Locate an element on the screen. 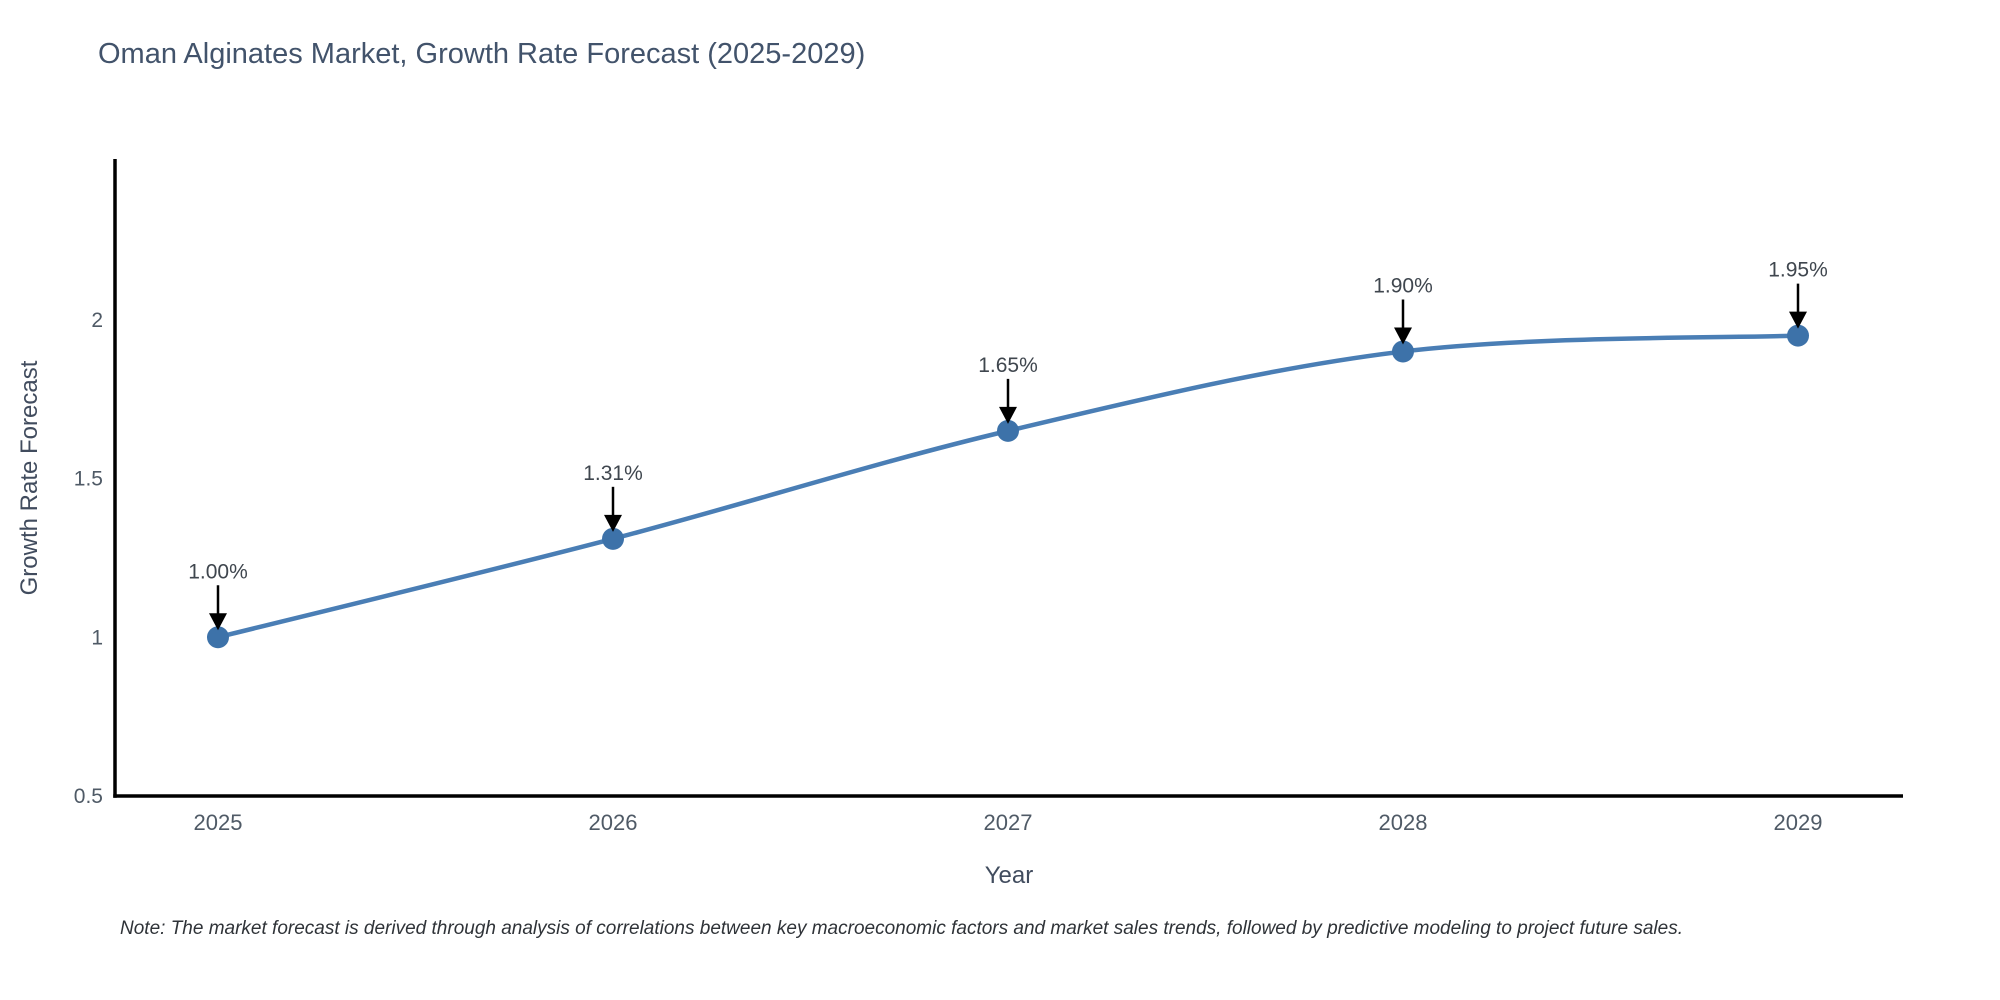  x-tick-label: 2025 is located at coordinates (218, 822).